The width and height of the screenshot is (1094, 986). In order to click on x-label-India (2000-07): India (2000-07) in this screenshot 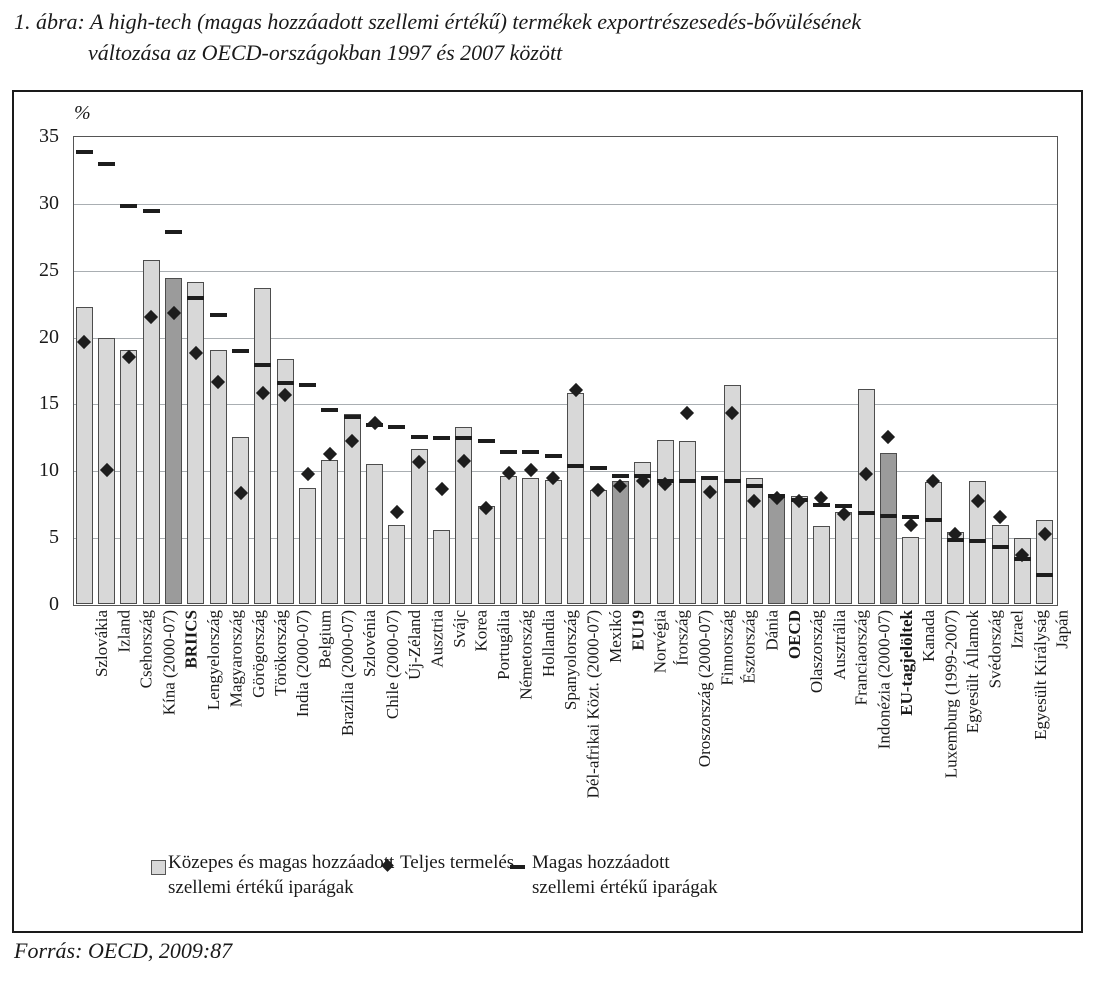, I will do `click(303, 664)`.